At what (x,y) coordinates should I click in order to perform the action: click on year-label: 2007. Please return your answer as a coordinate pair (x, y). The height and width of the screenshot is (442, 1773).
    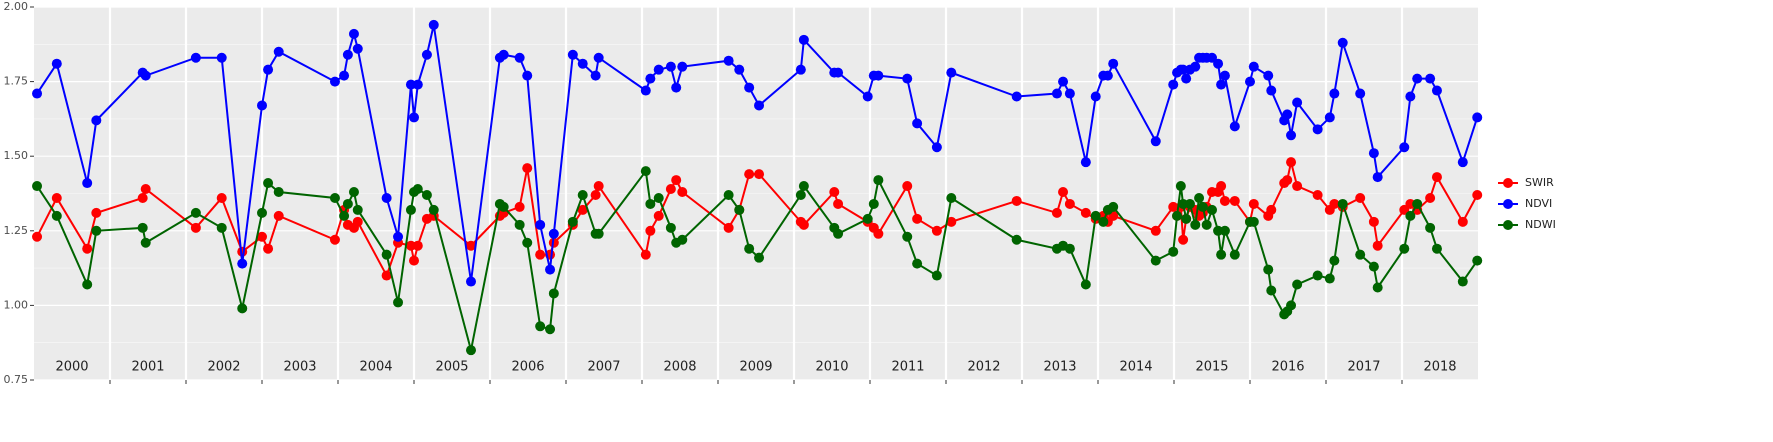
    Looking at the image, I should click on (603, 367).